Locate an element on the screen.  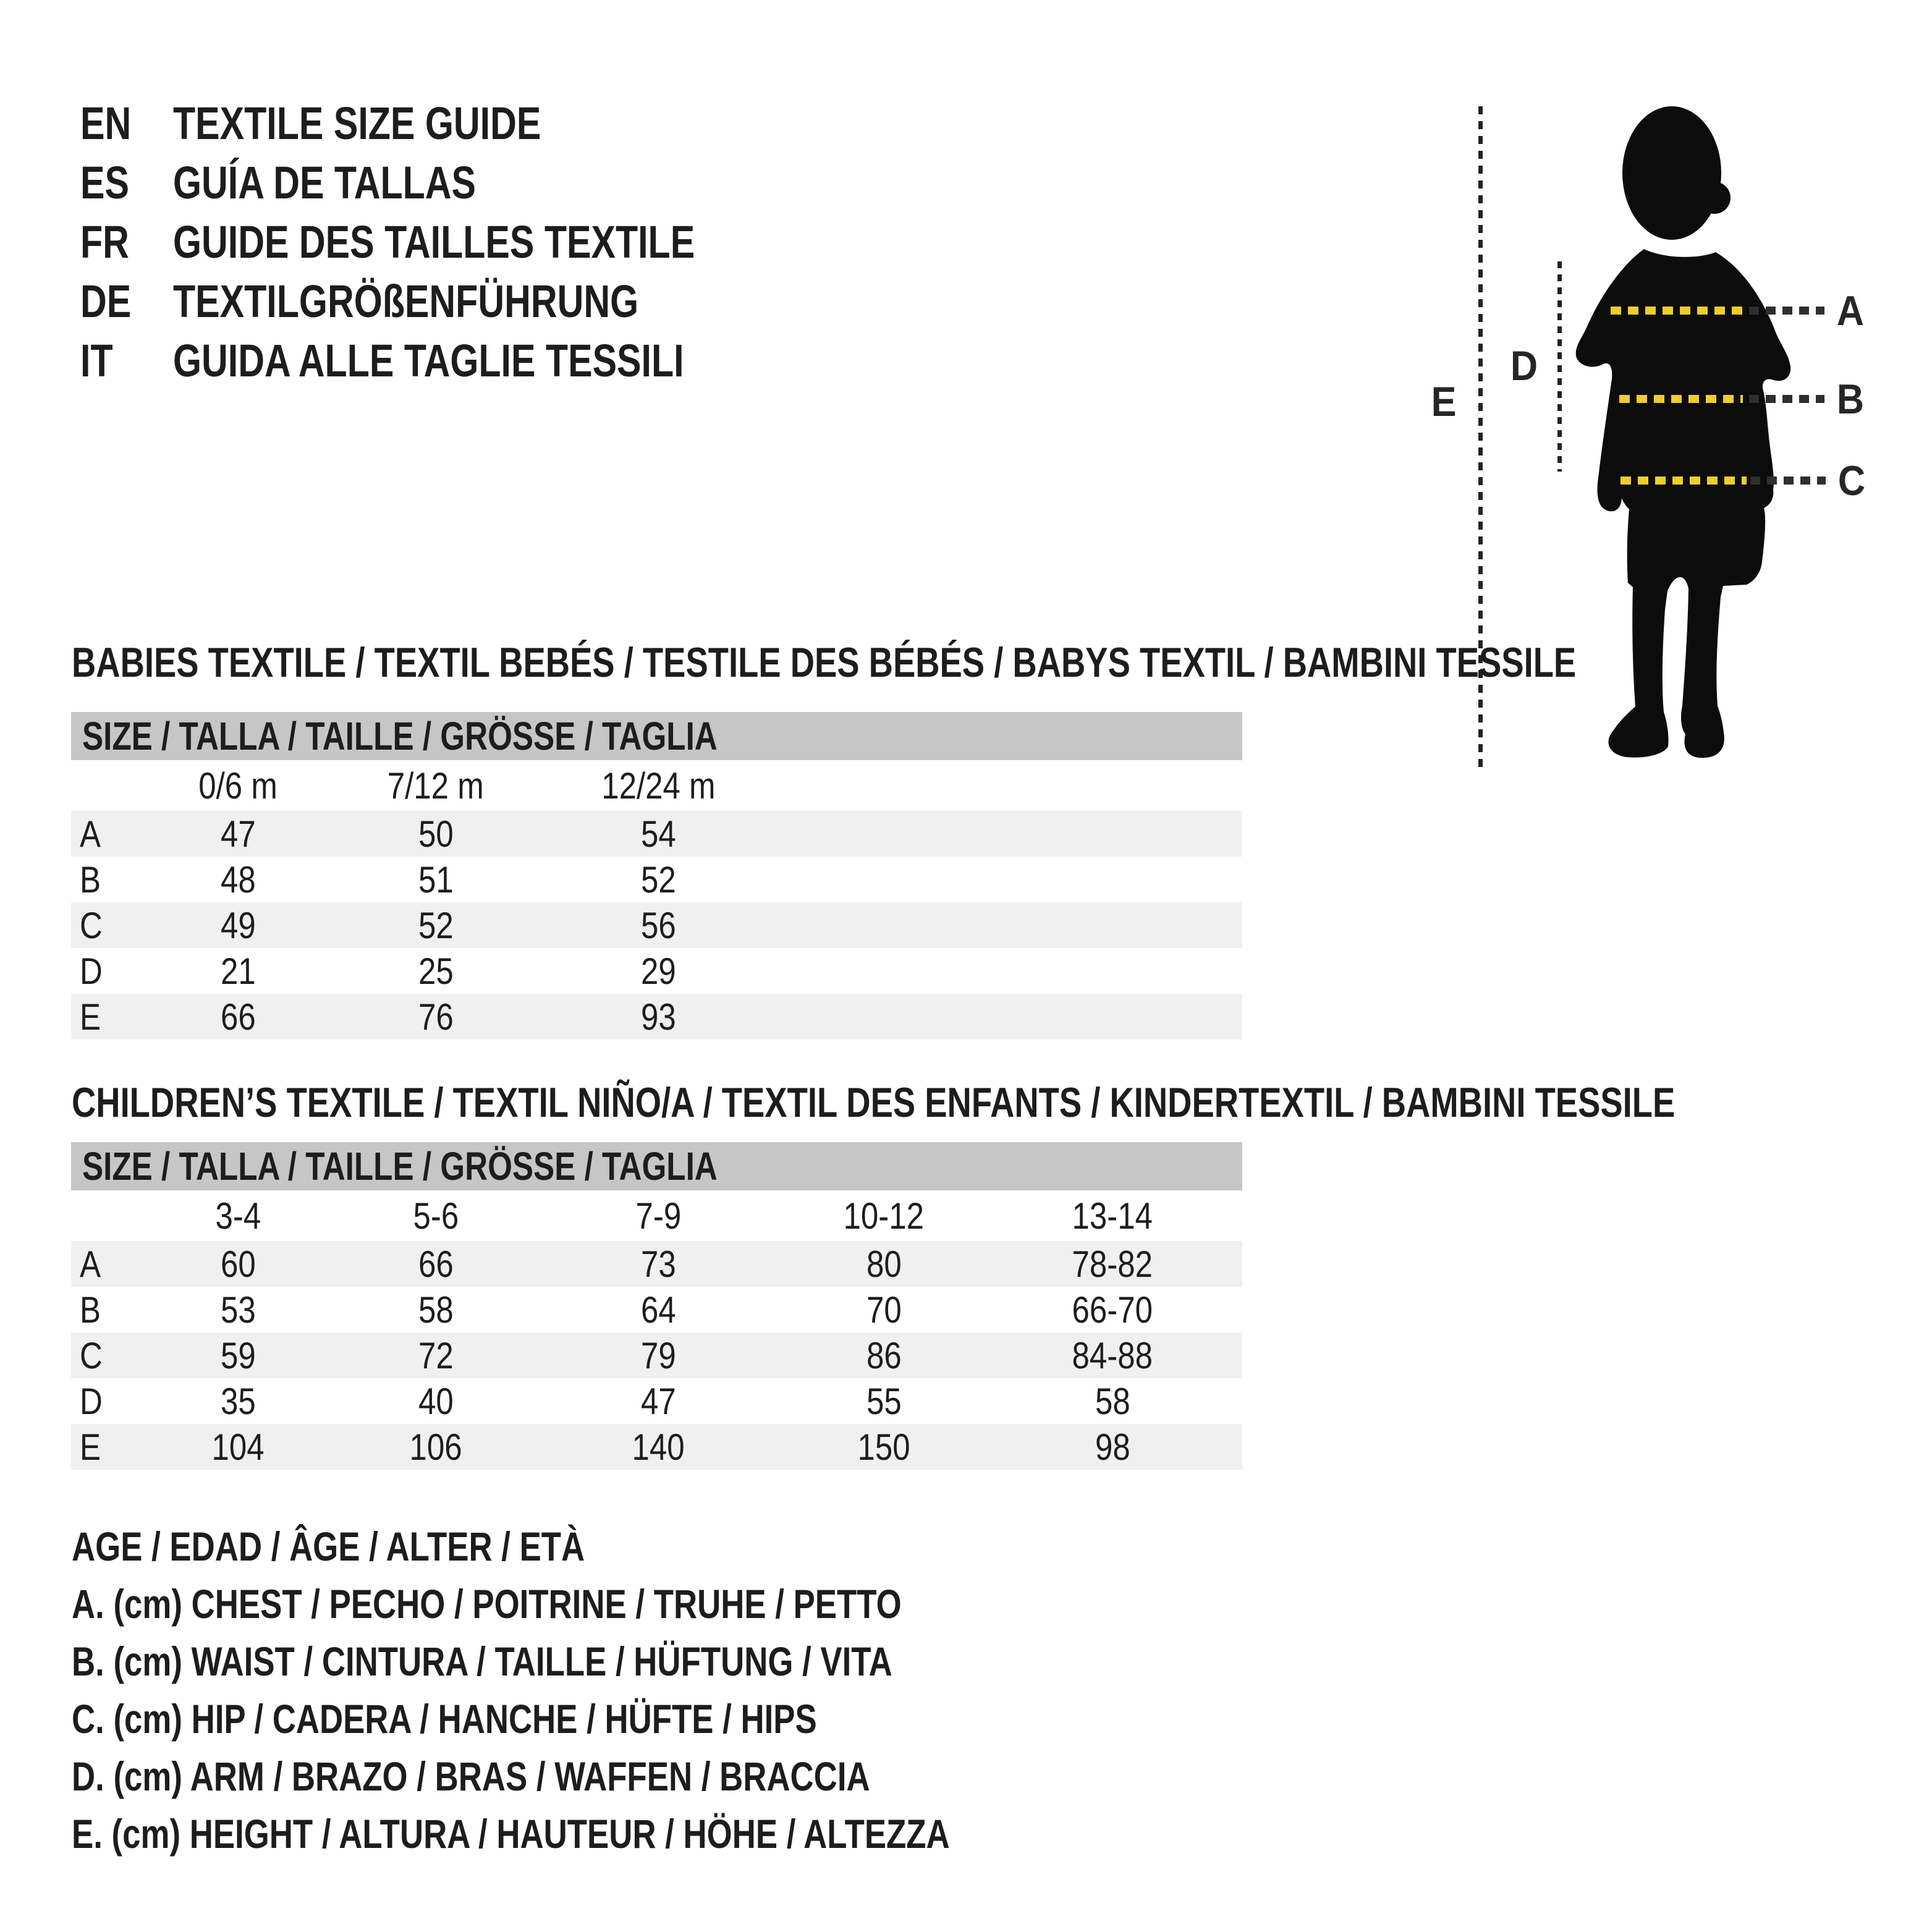
table-row: D 35 40 47 55 58 is located at coordinates (656, 1401).